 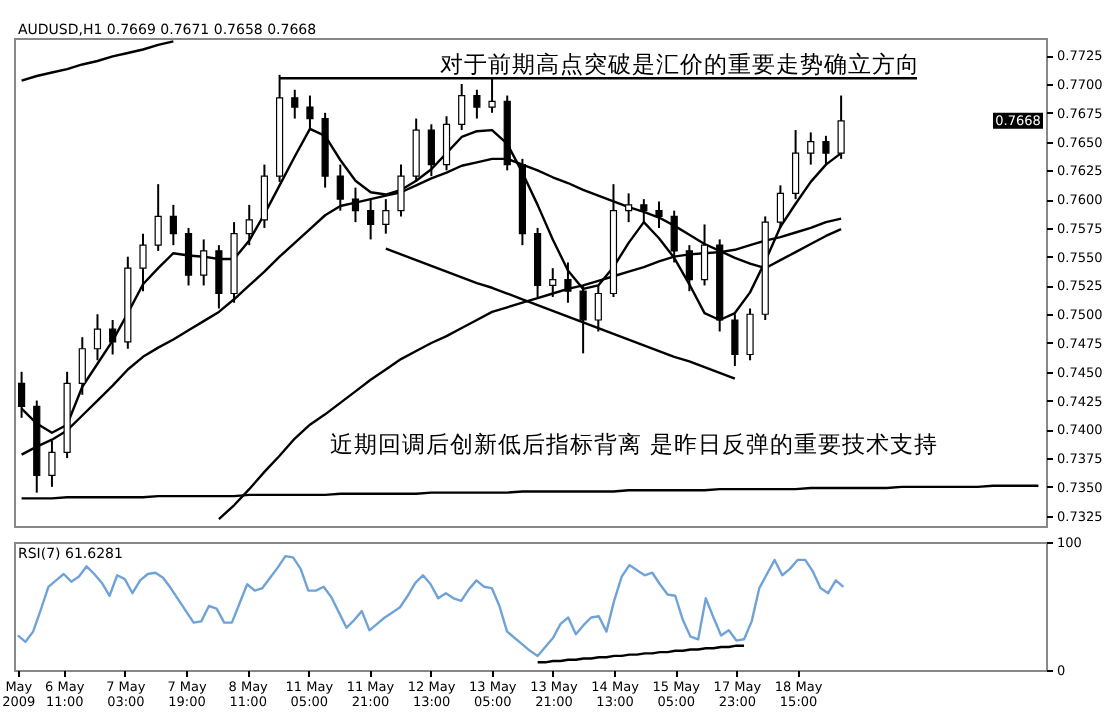 I want to click on annotation: 对于前期高点突破是汇价的重要走势确立方向, so click(x=680, y=64).